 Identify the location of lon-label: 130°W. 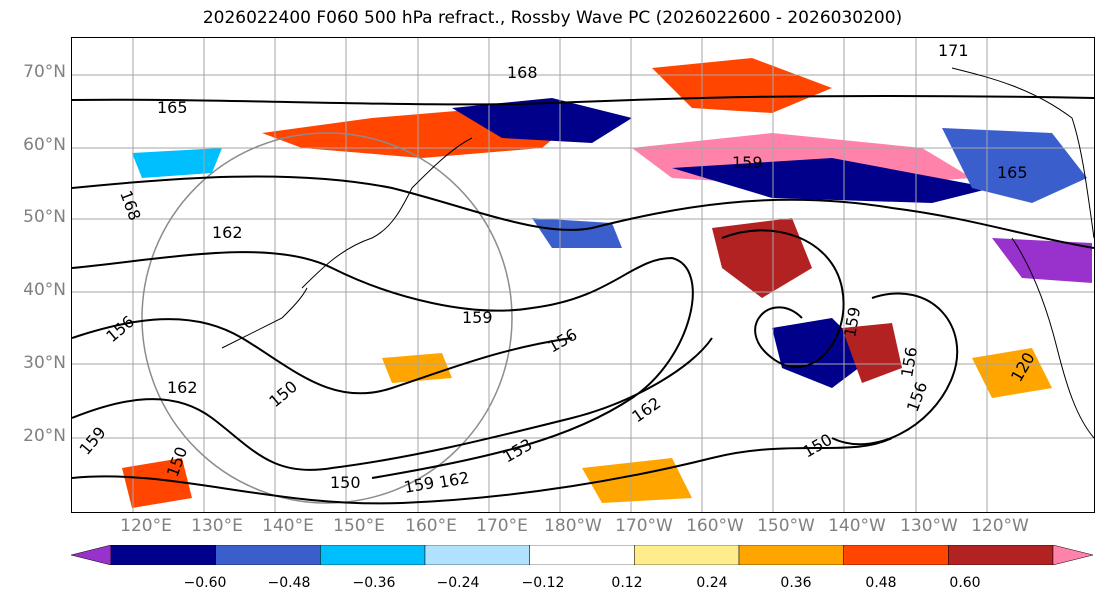
(929, 526).